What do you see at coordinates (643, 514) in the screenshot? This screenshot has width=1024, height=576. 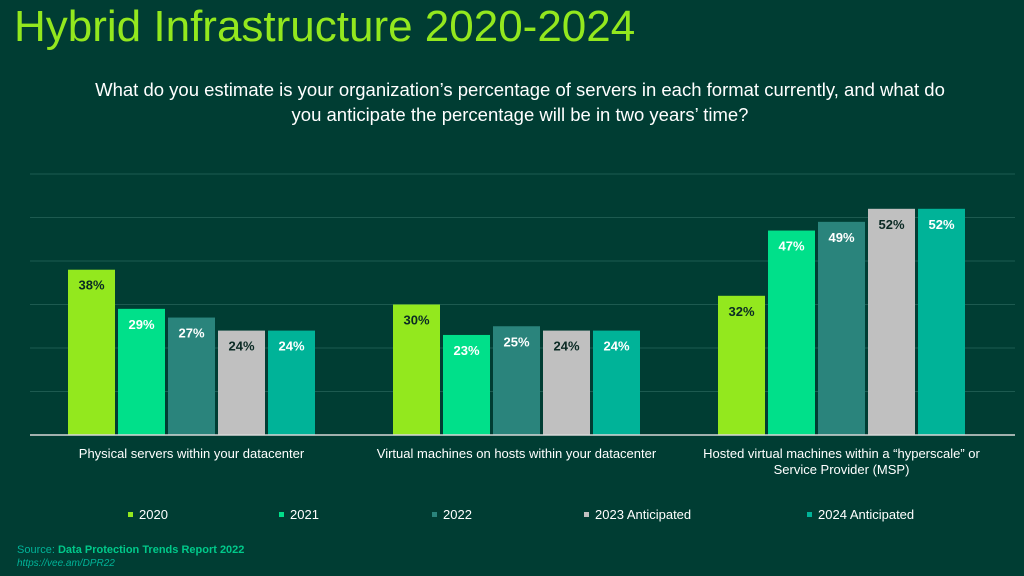 I see `legend-label: 2023 Anticipated` at bounding box center [643, 514].